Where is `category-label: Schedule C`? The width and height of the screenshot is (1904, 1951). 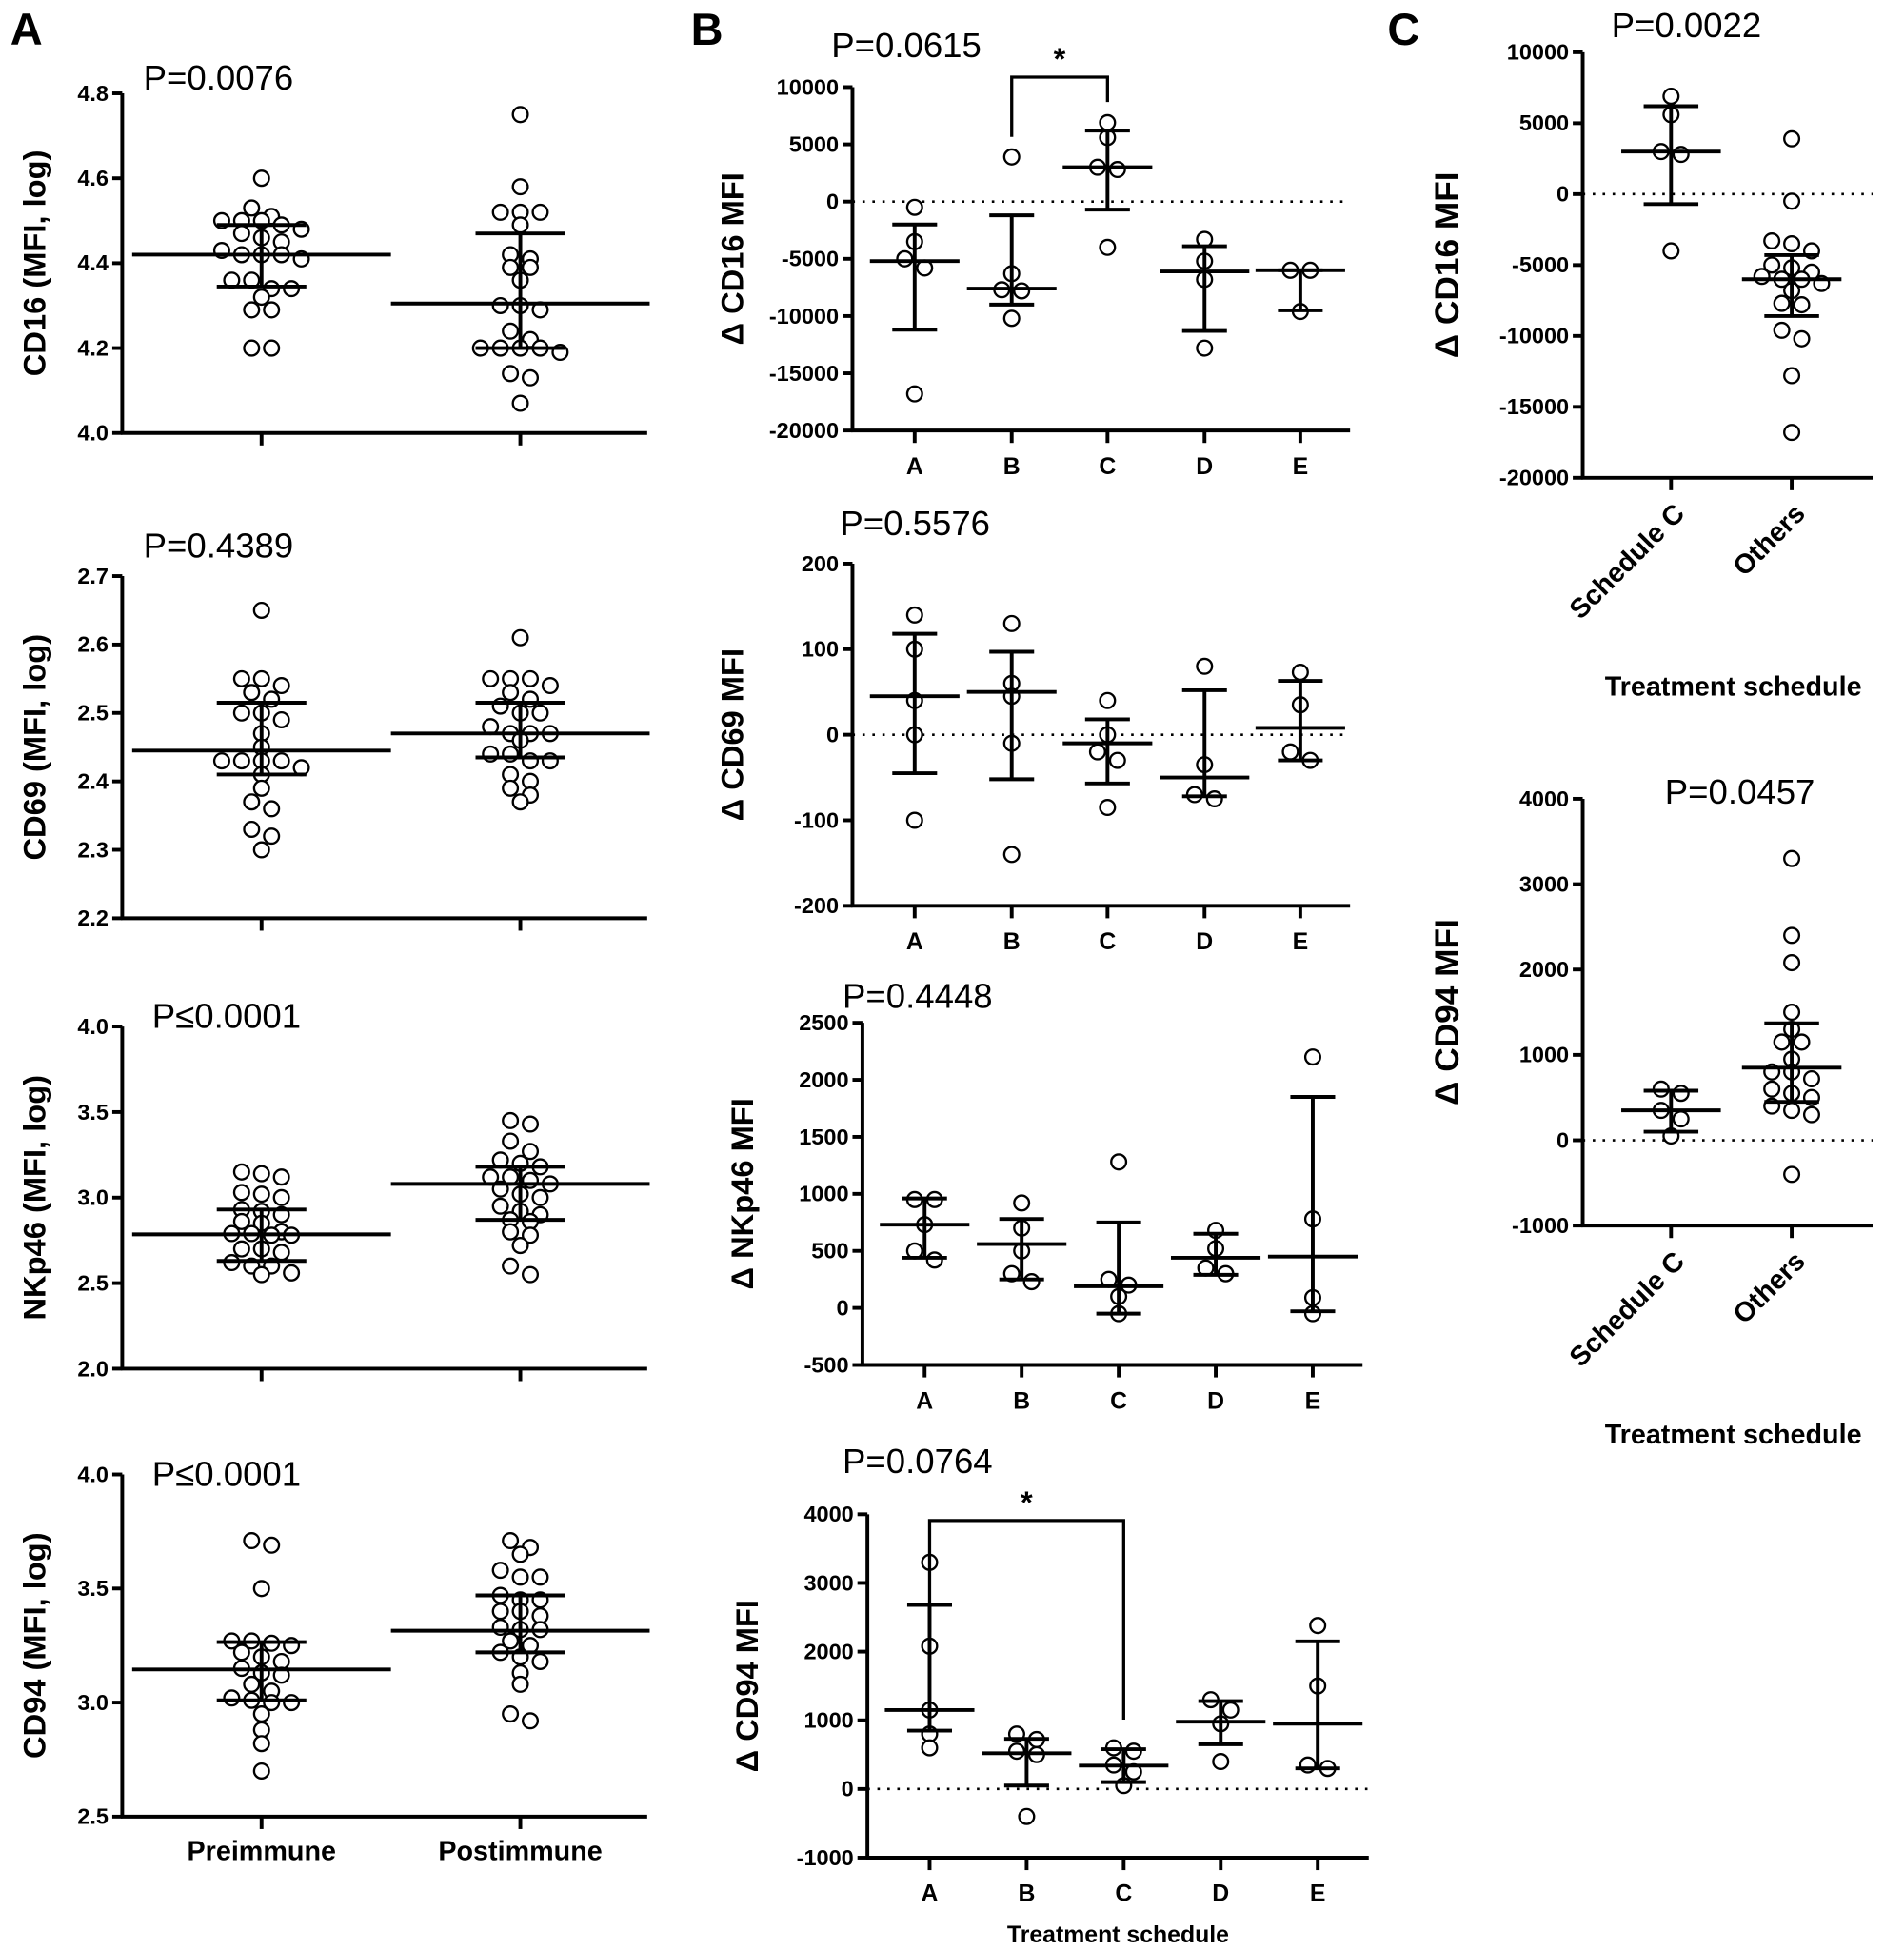 category-label: Schedule C is located at coordinates (1627, 1309).